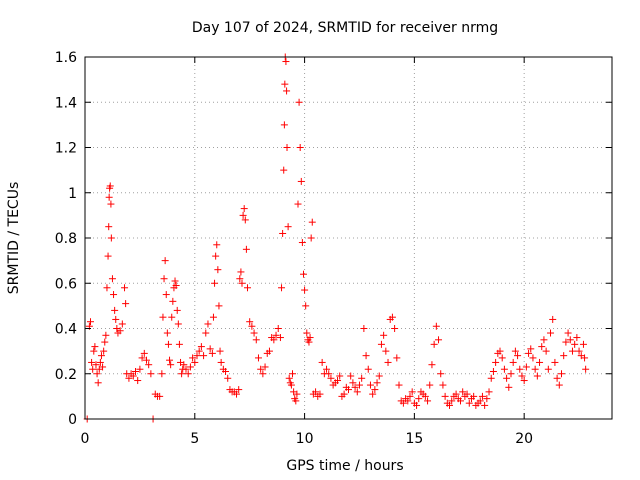 This screenshot has height=480, width=640. I want to click on y-tick-label: 1.6, so click(66, 58).